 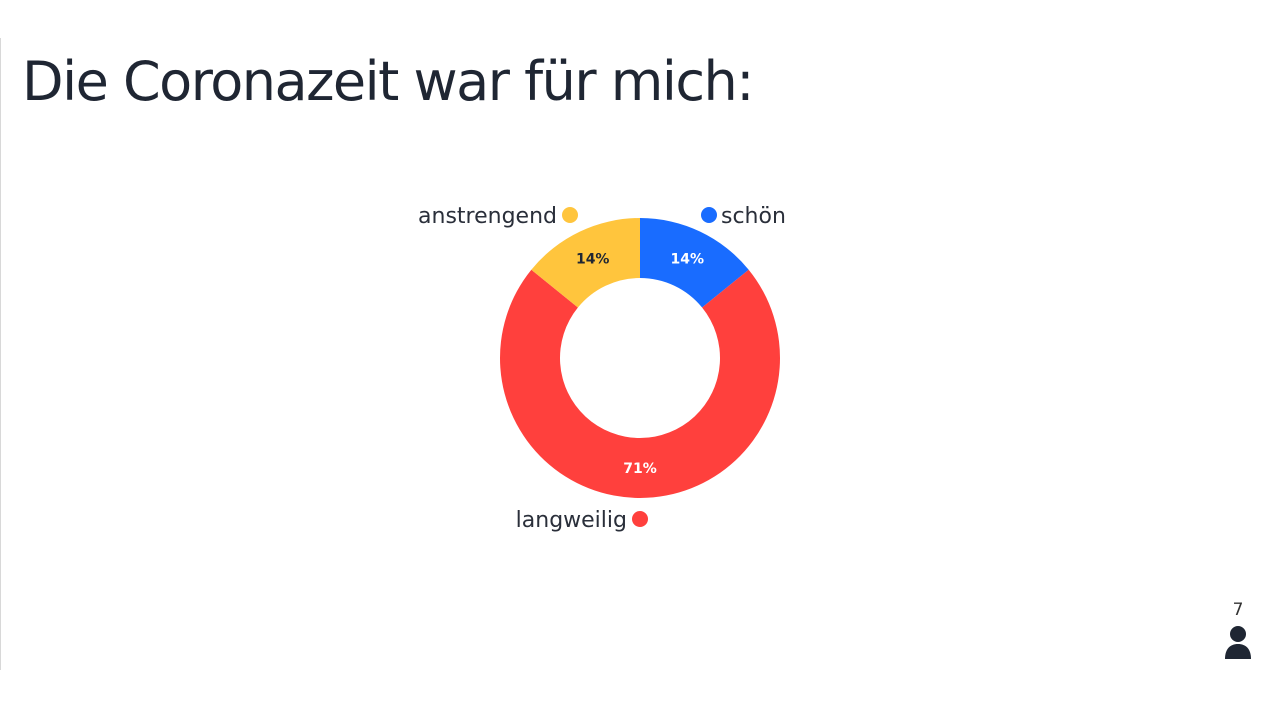 What do you see at coordinates (688, 260) in the screenshot?
I see `data-label-schön: 14%` at bounding box center [688, 260].